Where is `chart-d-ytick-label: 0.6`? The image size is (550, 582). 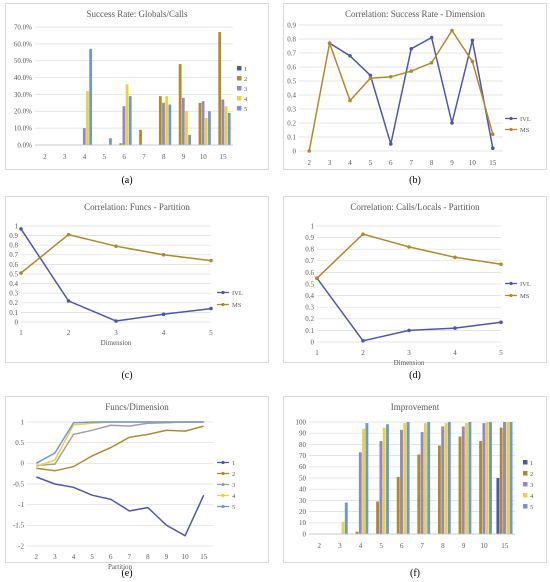 chart-d-ytick-label: 0.6 is located at coordinates (309, 273).